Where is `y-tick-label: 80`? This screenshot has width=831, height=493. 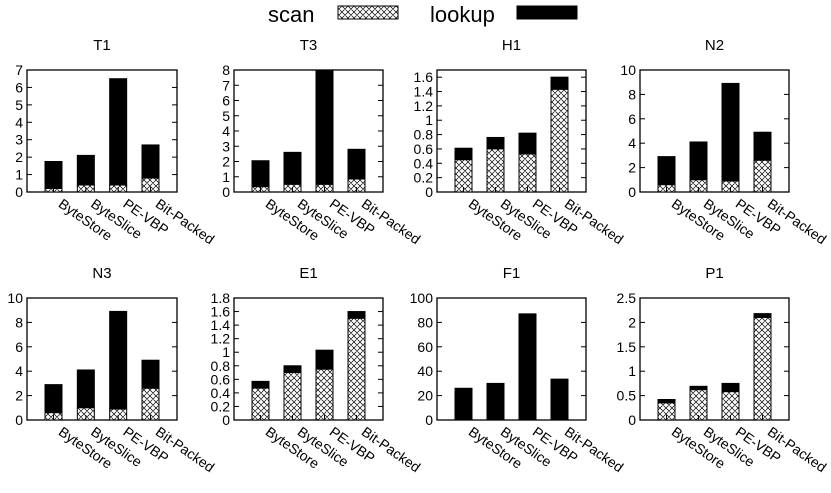 y-tick-label: 80 is located at coordinates (425, 322).